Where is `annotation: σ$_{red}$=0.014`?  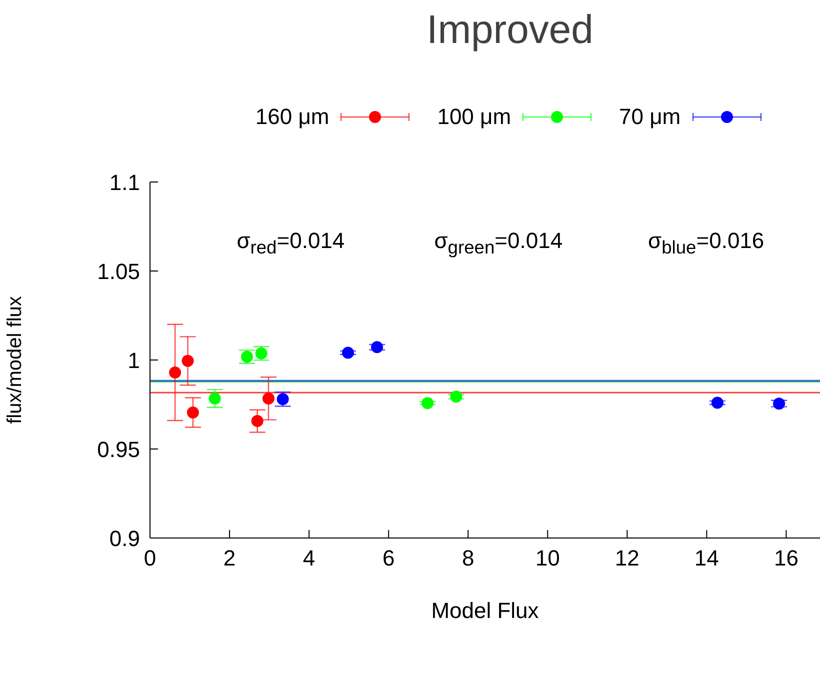 annotation: σ$_{red}$=0.014 is located at coordinates (291, 243).